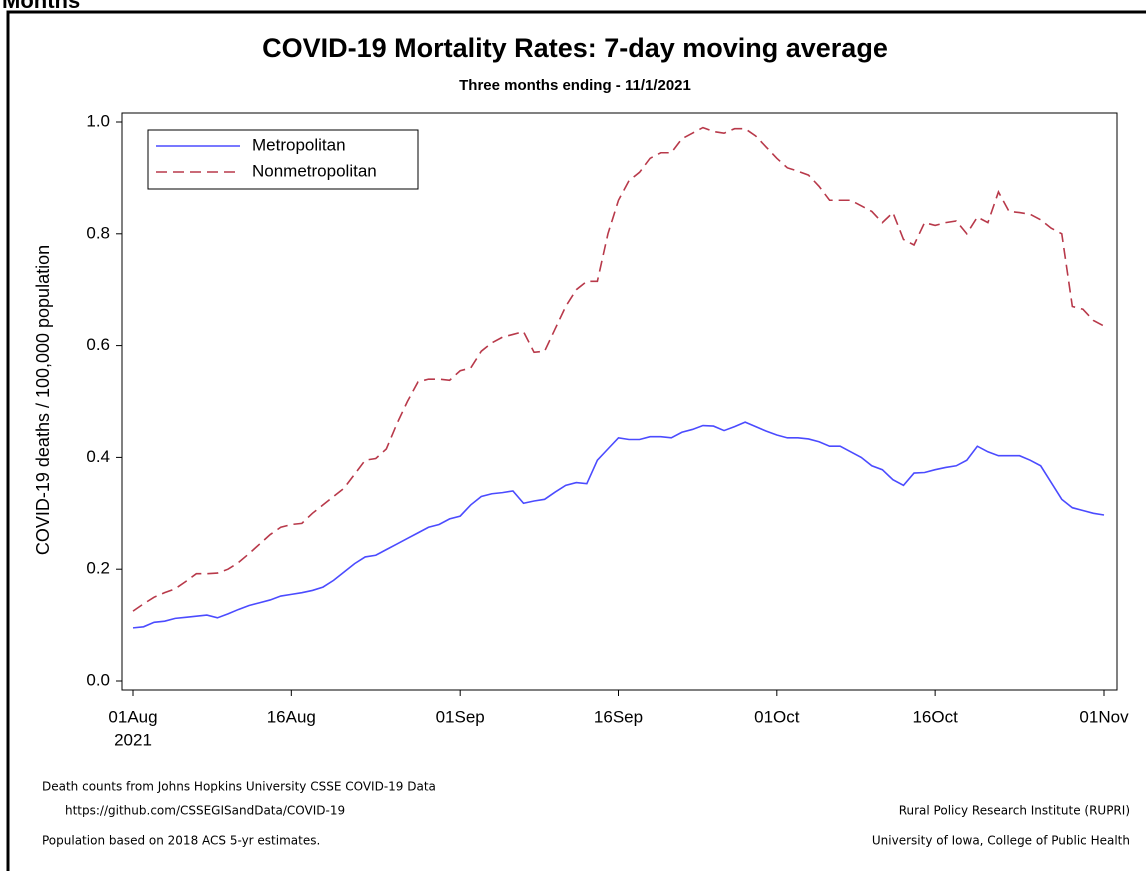 The image size is (1146, 876). Describe the element at coordinates (1014, 811) in the screenshot. I see `note: Rural Policy Research Institute (RUPRI)` at that location.